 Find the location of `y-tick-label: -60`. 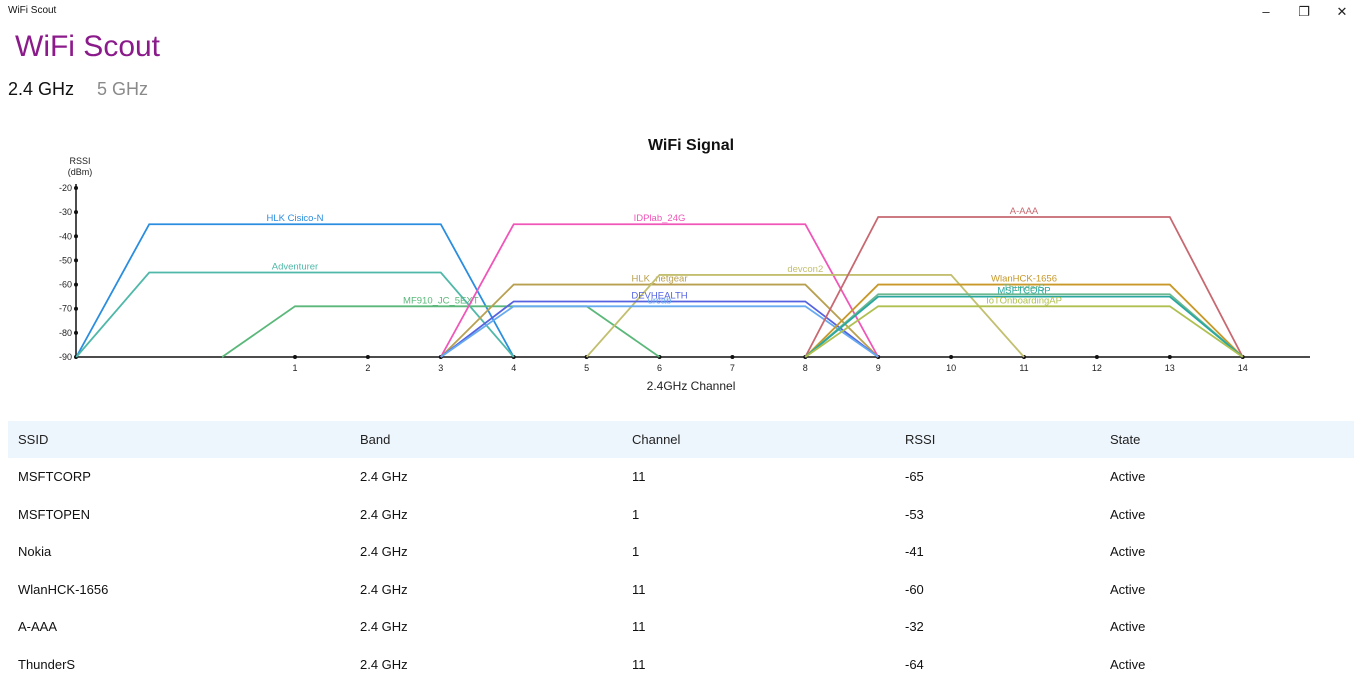

y-tick-label: -60 is located at coordinates (65, 285).